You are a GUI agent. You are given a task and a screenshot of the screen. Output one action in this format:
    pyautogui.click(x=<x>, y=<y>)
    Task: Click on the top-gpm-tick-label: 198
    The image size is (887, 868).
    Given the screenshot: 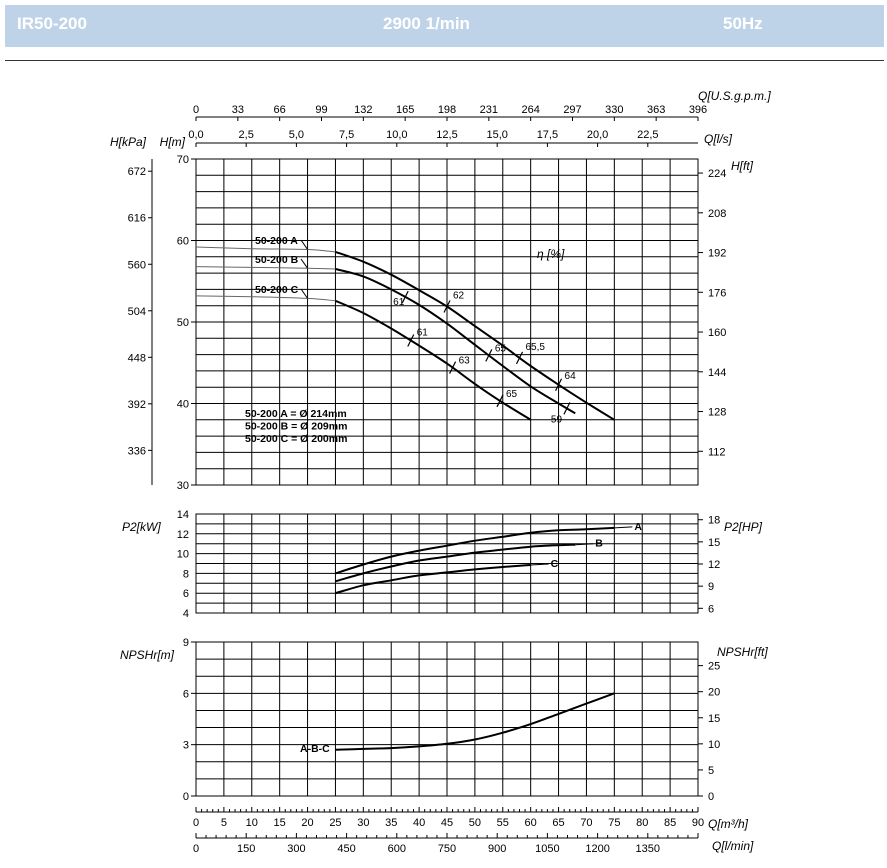 What is the action you would take?
    pyautogui.click(x=447, y=110)
    